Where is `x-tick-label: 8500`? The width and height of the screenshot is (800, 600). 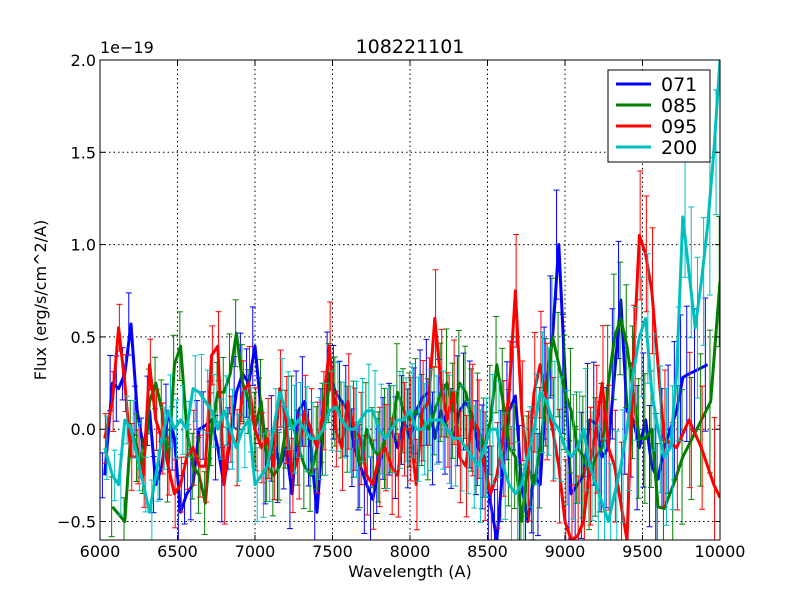
x-tick-label: 8500 is located at coordinates (487, 551).